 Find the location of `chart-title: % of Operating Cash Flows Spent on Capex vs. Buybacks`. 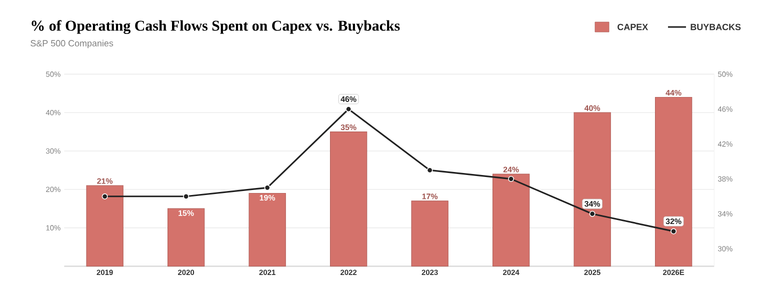

chart-title: % of Operating Cash Flows Spent on Capex vs. Buybacks is located at coordinates (216, 27).